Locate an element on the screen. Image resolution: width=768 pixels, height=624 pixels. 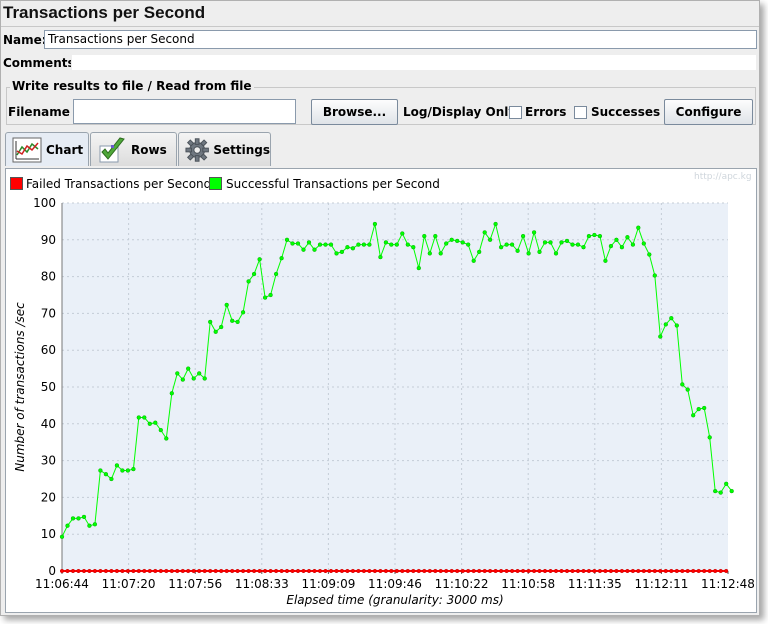
tab-settings: Settings is located at coordinates (224, 149).